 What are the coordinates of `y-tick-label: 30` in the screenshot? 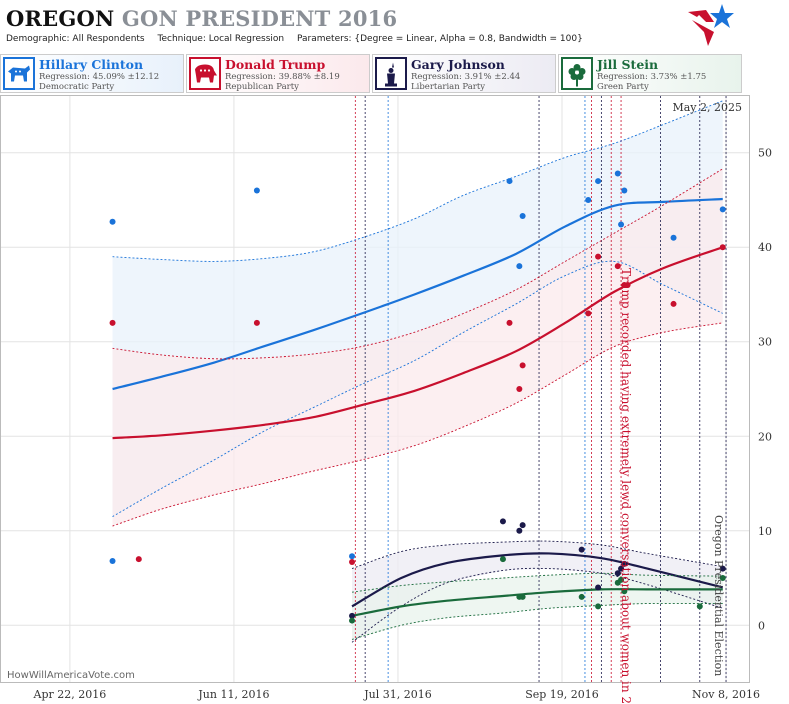 It's located at (765, 342).